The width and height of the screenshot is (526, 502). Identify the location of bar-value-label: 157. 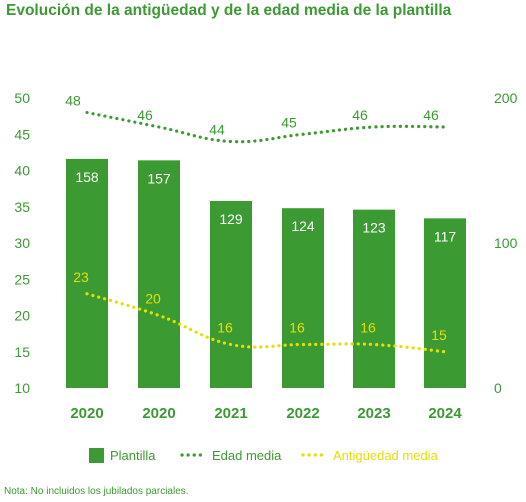
(159, 178).